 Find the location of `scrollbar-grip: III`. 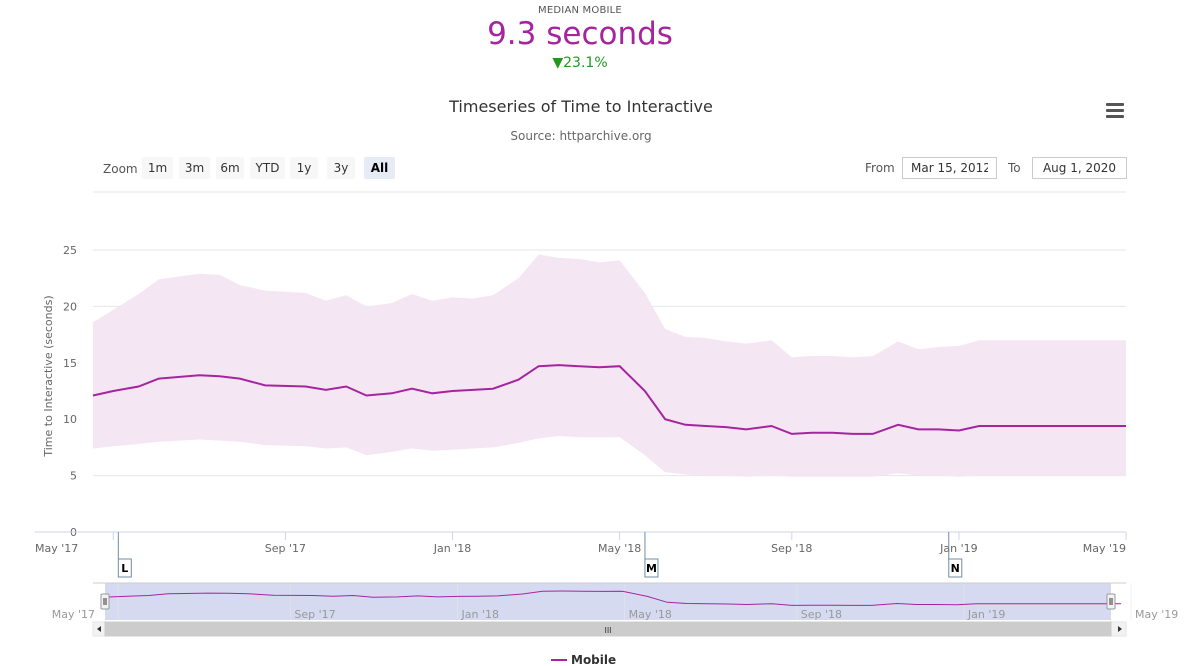

scrollbar-grip: III is located at coordinates (607, 630).